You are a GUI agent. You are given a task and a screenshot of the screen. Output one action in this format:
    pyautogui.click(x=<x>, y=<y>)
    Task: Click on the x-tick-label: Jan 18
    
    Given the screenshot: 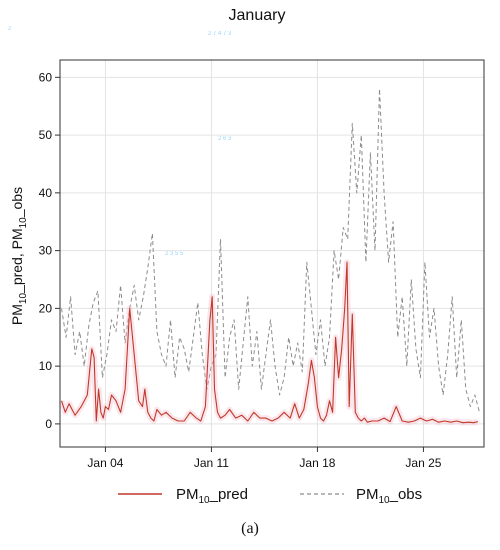 What is the action you would take?
    pyautogui.click(x=317, y=463)
    